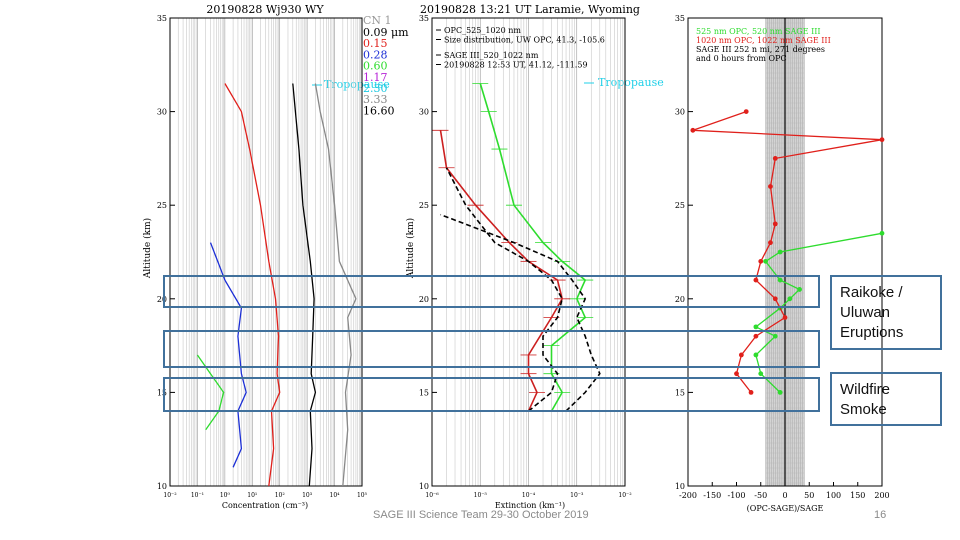  I want to click on wildfire-highlight-box, so click(491, 394).